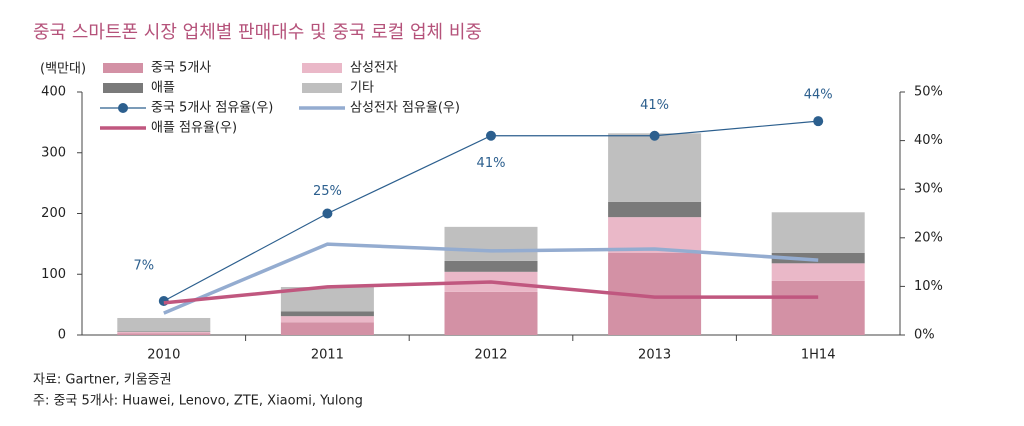 The image size is (1024, 426). What do you see at coordinates (928, 189) in the screenshot?
I see `y2-tick-label: 30%` at bounding box center [928, 189].